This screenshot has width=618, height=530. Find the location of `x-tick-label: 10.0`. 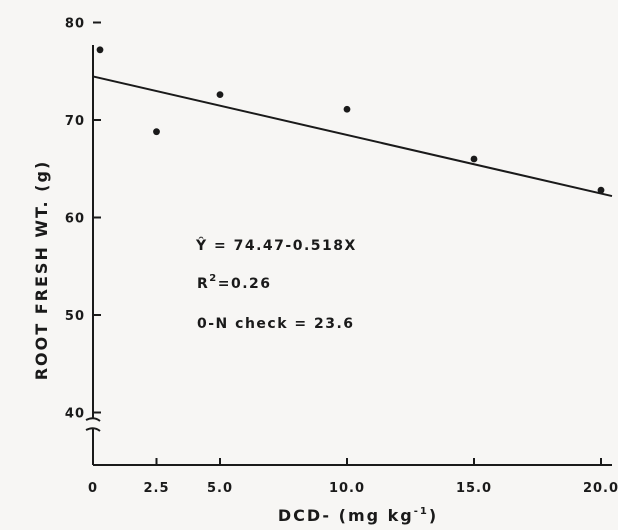

x-tick-label: 10.0 is located at coordinates (347, 488).